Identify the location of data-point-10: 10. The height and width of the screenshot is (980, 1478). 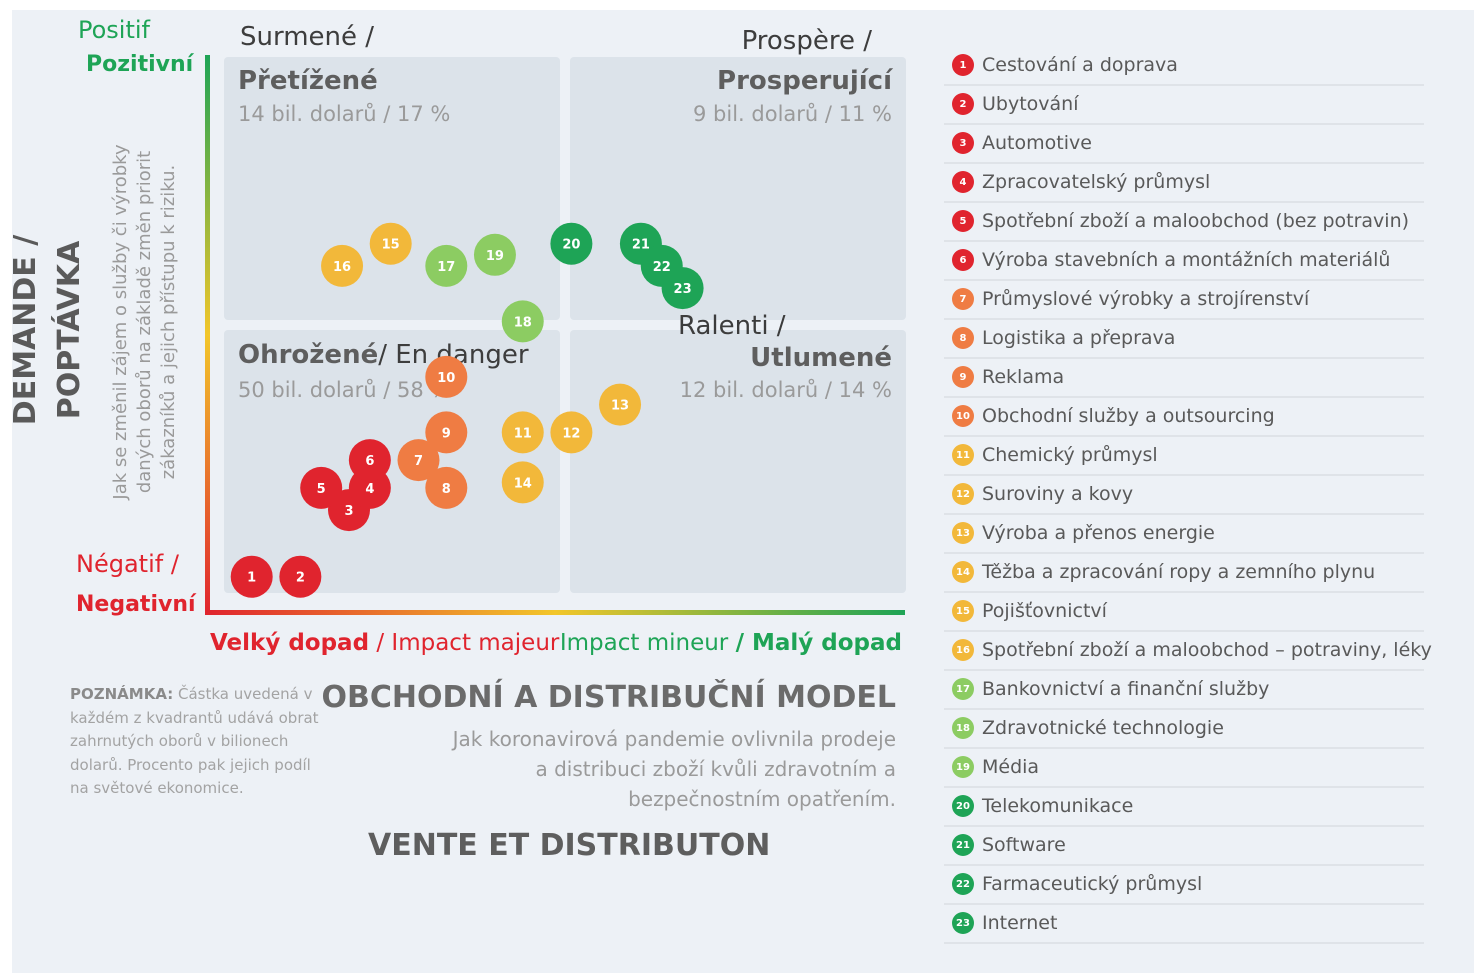
(446, 376).